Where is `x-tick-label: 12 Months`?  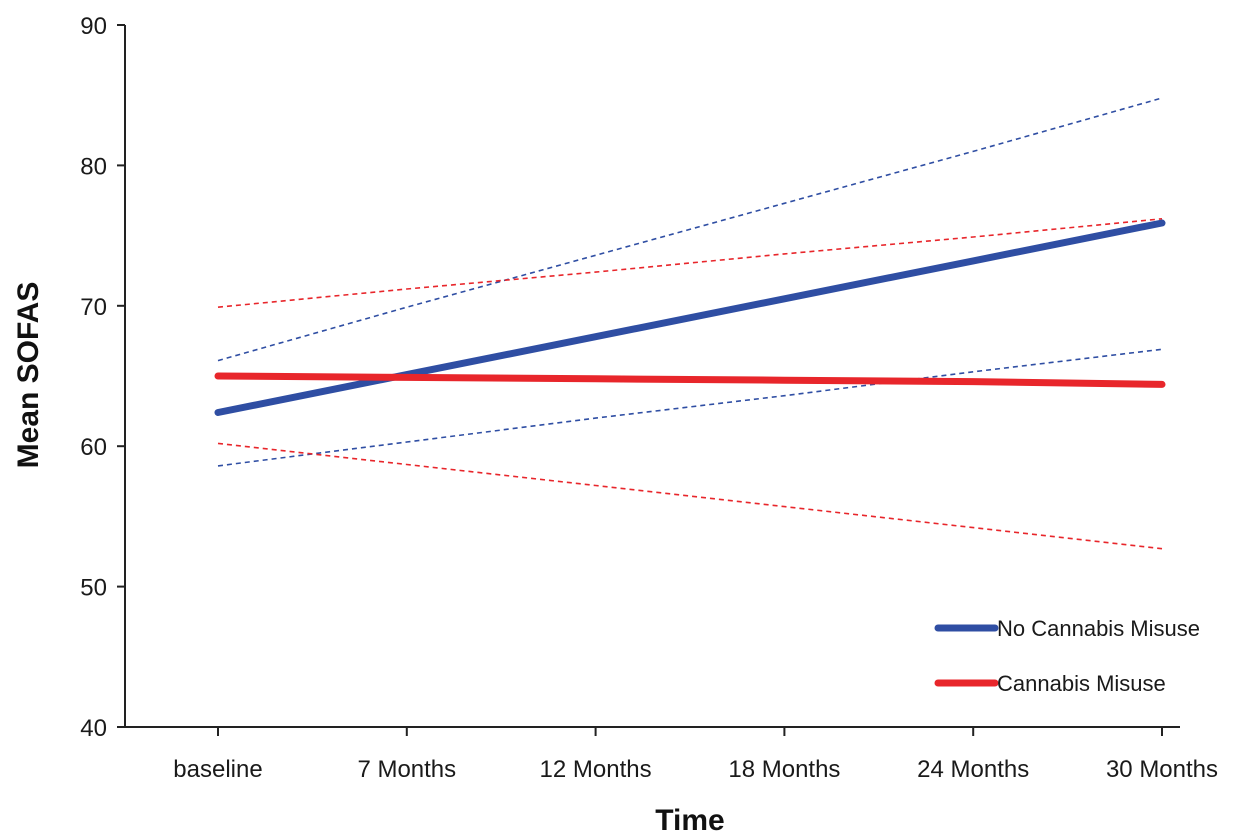 x-tick-label: 12 Months is located at coordinates (596, 769).